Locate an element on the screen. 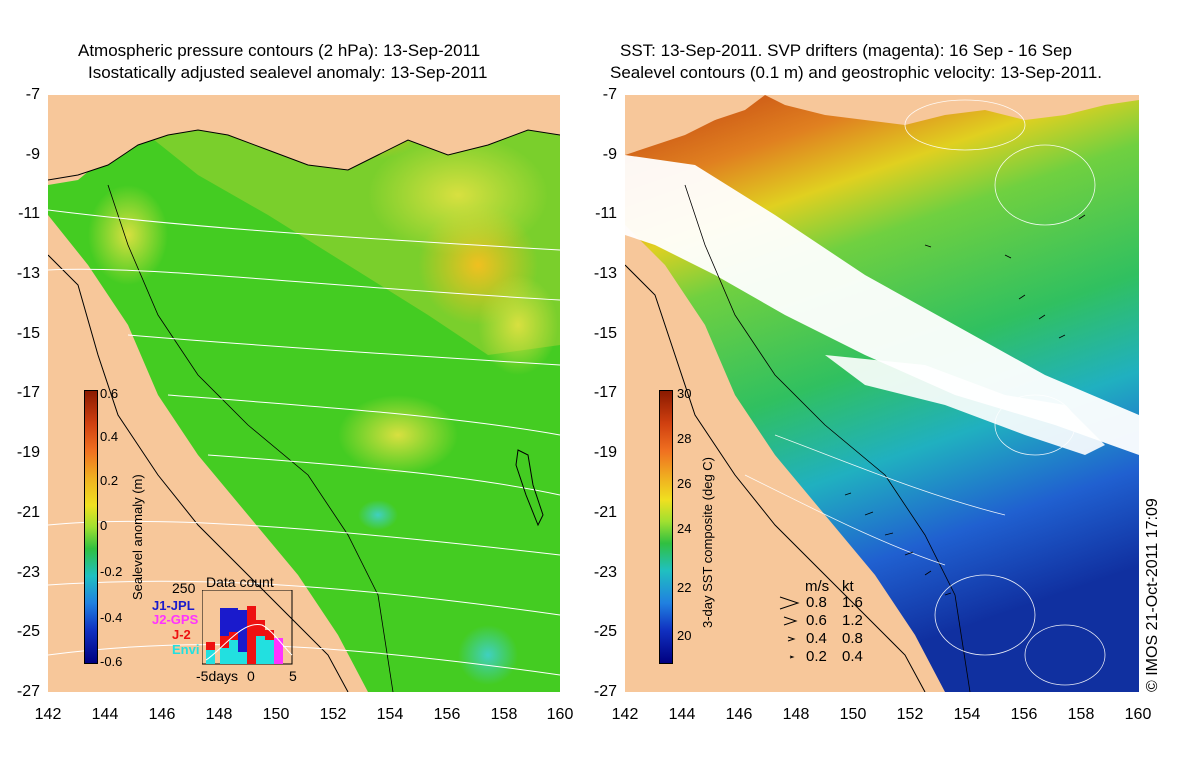  left-y-tick-10: -27 is located at coordinates (28, 691).